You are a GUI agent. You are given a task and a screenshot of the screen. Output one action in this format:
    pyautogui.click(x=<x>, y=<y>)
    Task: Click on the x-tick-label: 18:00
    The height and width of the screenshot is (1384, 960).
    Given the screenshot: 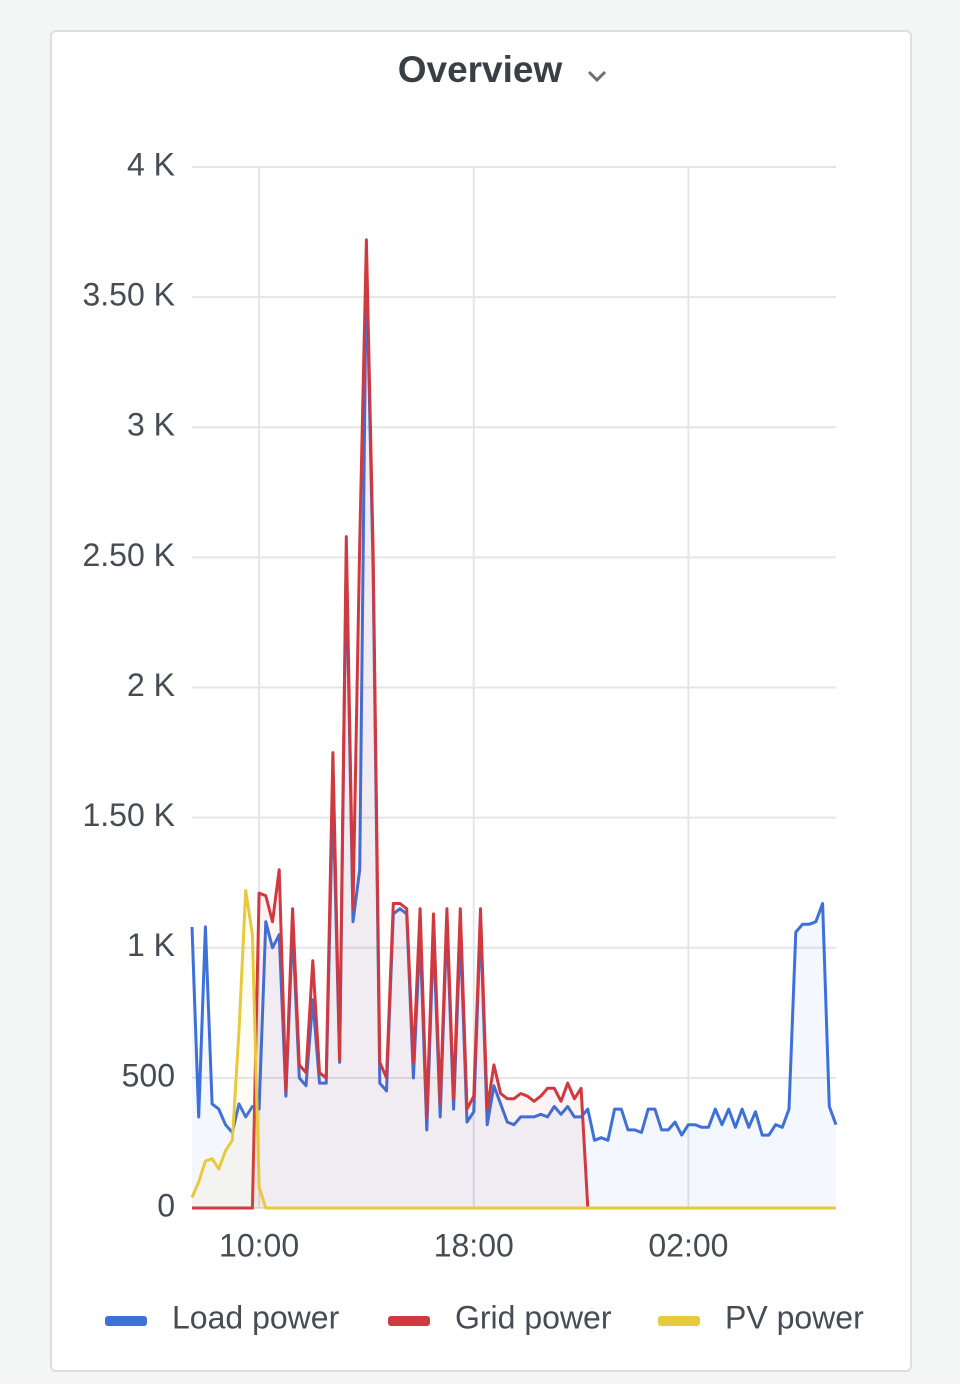 What is the action you would take?
    pyautogui.click(x=474, y=1245)
    